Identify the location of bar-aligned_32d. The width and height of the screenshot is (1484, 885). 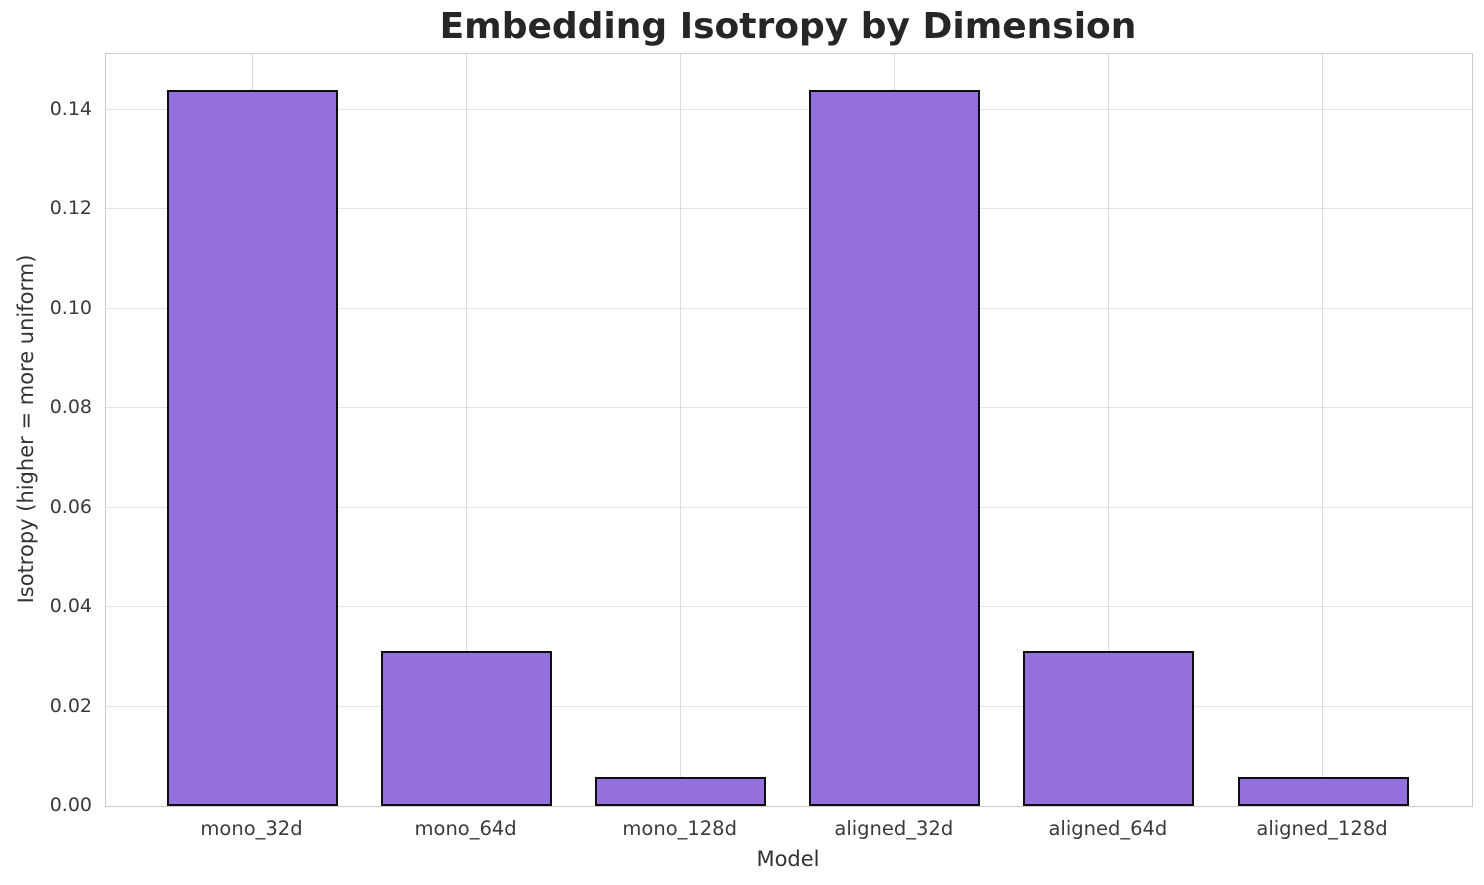
(895, 447).